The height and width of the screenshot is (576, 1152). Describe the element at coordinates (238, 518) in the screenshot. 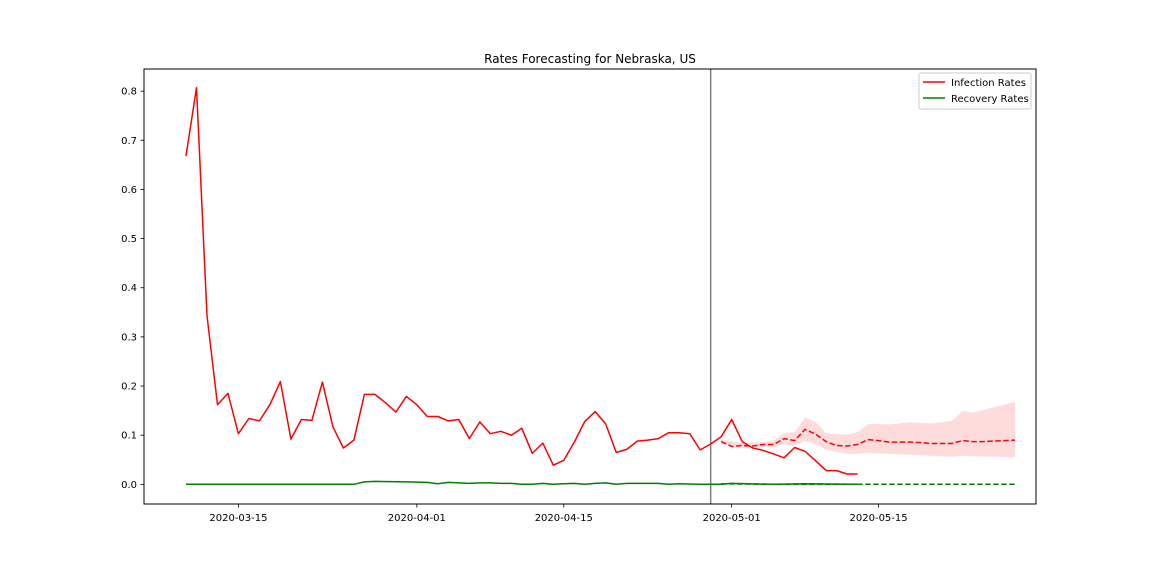

I see `x-tick-label: 2020-03-15` at that location.